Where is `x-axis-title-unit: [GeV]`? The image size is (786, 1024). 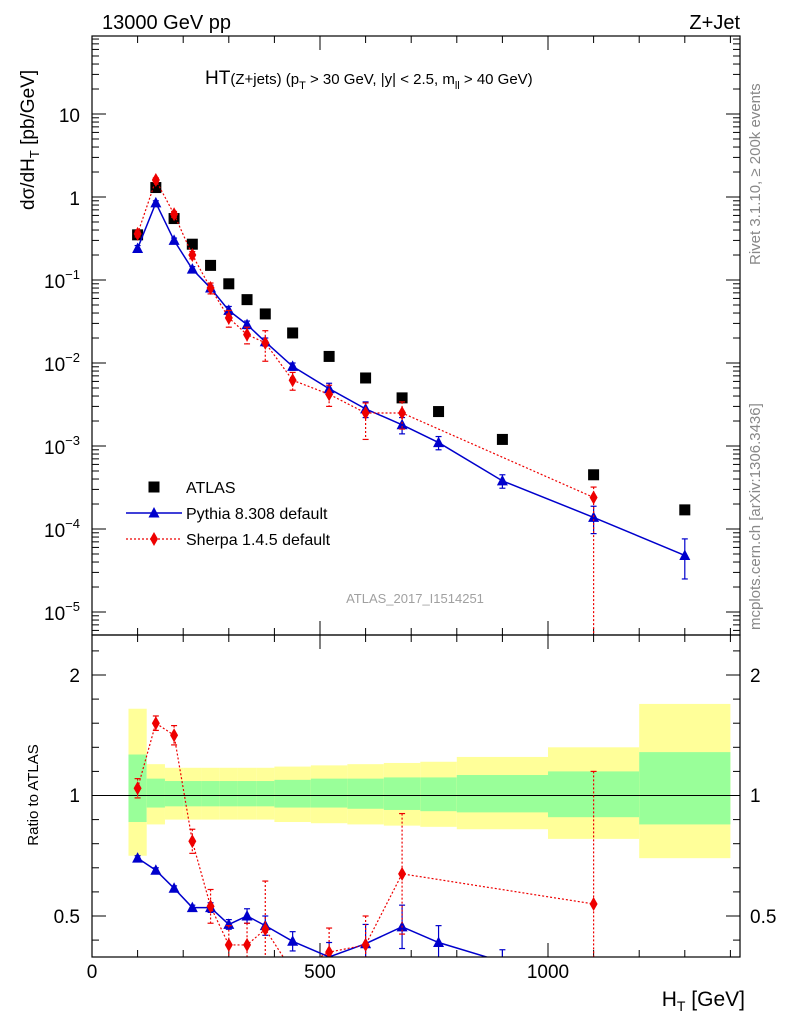
x-axis-title-unit: [GeV] is located at coordinates (715, 999).